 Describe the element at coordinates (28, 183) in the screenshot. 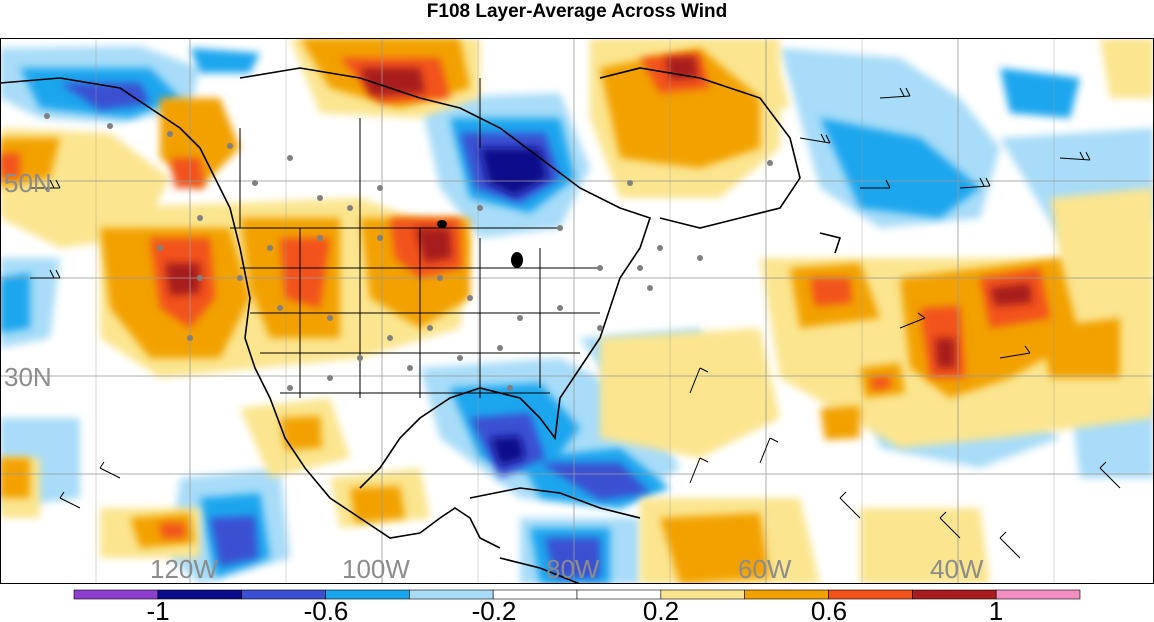

I see `lat-label-50n: 50N` at that location.